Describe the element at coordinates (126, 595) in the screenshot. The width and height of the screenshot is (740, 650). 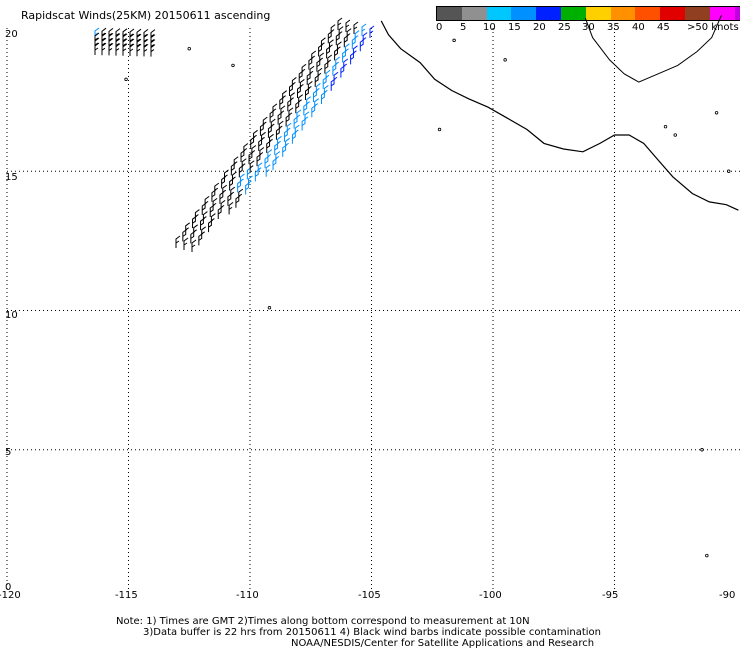
I see `lon-tick-label: -115` at that location.